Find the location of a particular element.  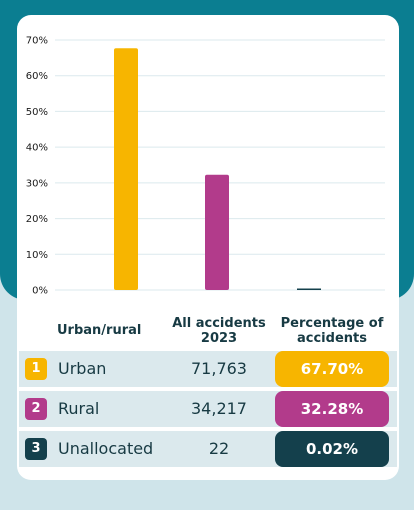

rank-badge: 2 is located at coordinates (36, 409).